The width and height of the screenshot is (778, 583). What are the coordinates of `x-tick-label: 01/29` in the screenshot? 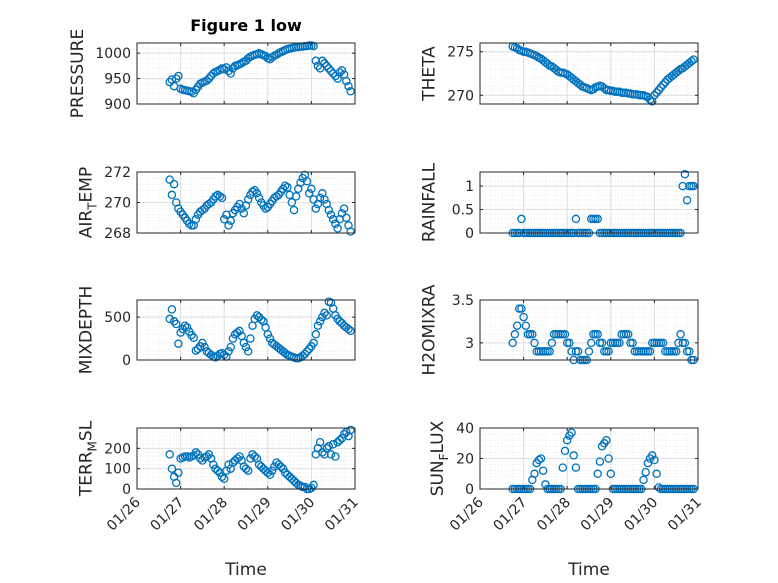 It's located at (598, 515).